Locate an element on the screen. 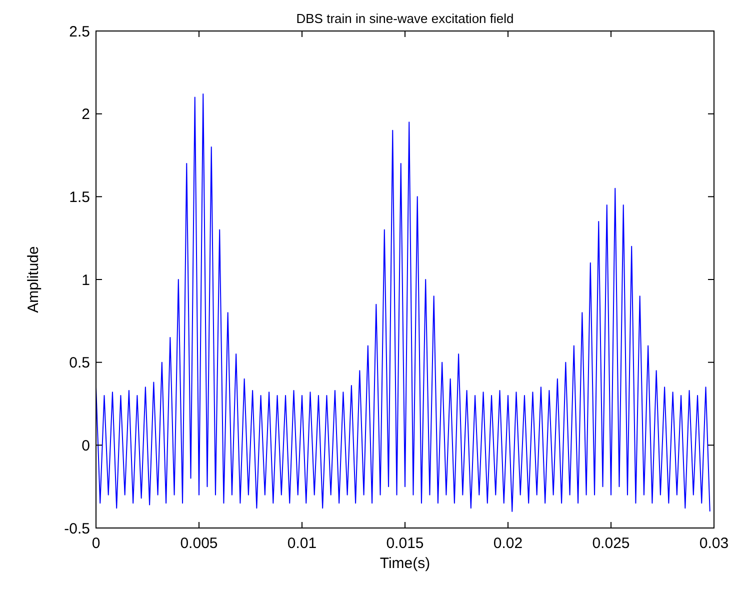 Image resolution: width=738 pixels, height=608 pixels. chart-title: DBS train in sine-wave excitation field is located at coordinates (405, 18).